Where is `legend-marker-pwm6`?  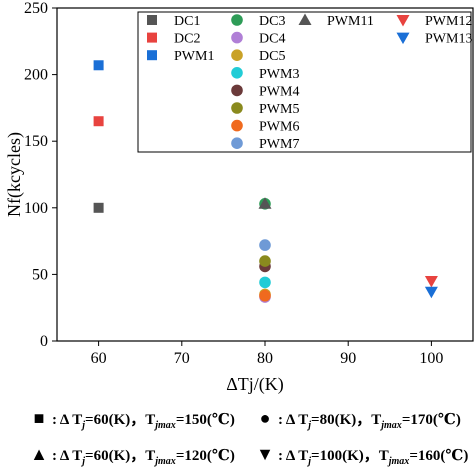 legend-marker-pwm6 is located at coordinates (237, 125).